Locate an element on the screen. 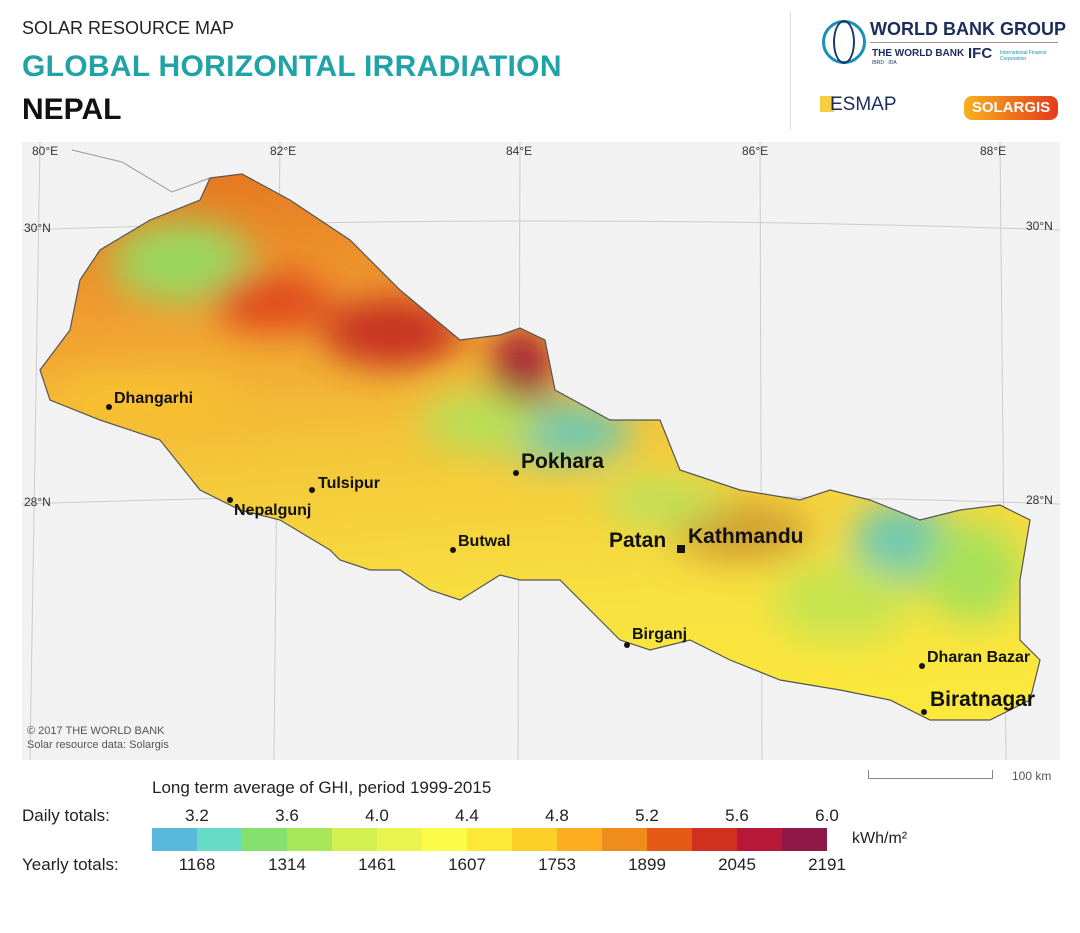 This screenshot has width=1080, height=933. city-label: Dharan Bazar is located at coordinates (979, 657).